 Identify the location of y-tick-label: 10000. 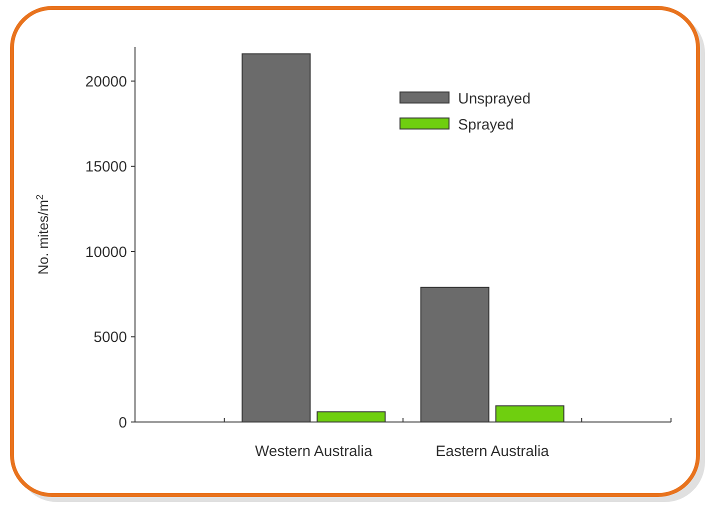
(106, 252).